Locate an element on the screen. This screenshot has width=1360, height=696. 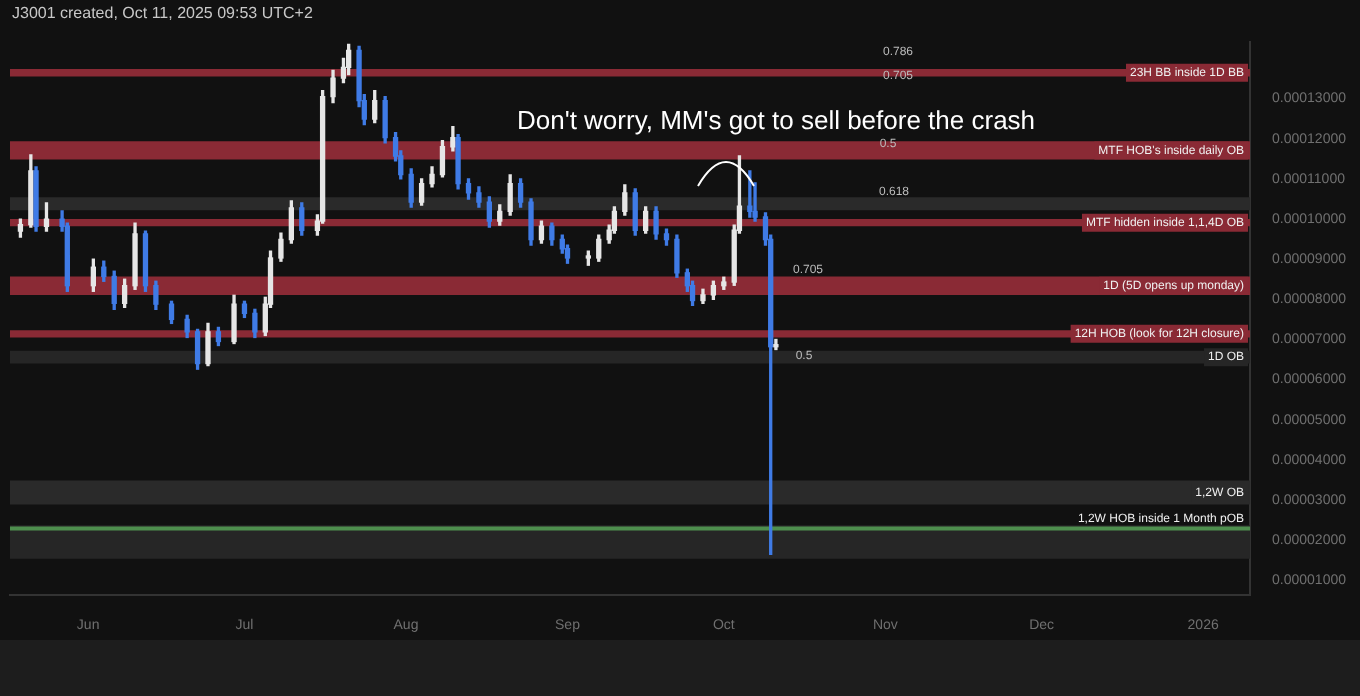
annotation: Don't worry, MM's got to sell before the crash is located at coordinates (776, 120).